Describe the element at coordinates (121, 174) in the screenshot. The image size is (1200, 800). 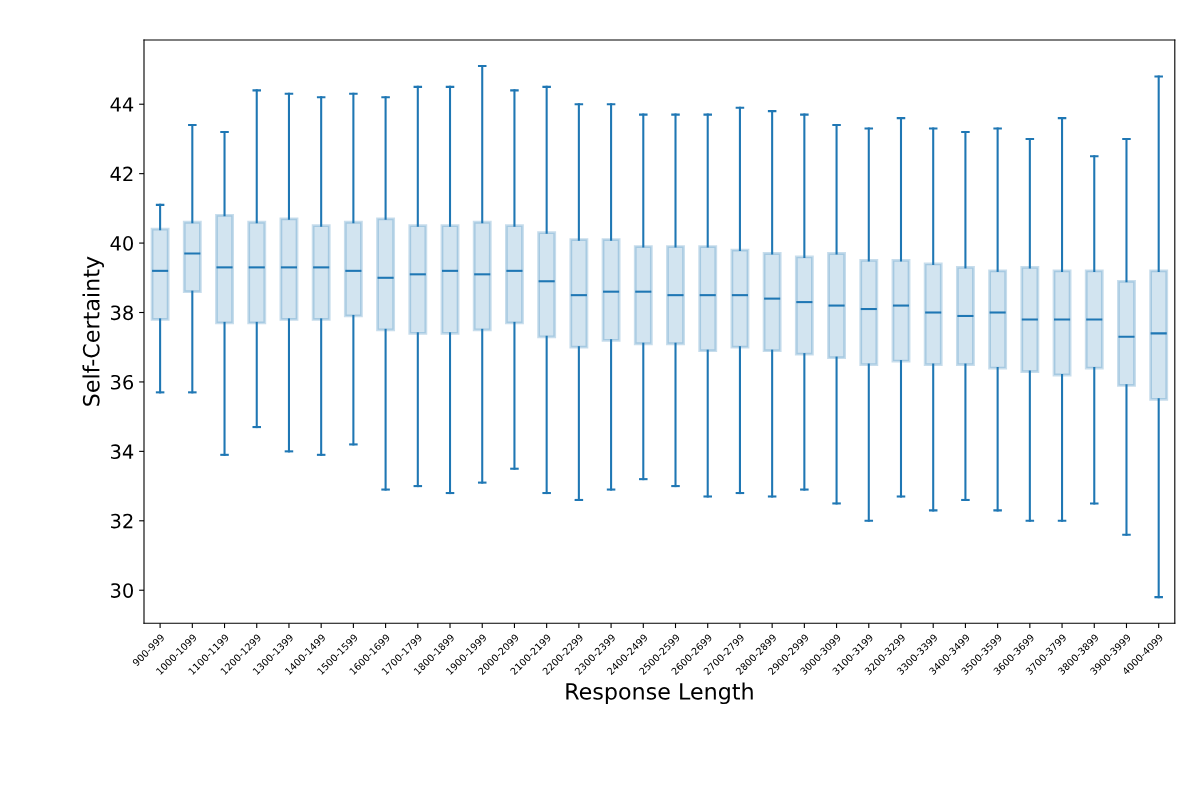
I see `y-tick-label: 42` at that location.